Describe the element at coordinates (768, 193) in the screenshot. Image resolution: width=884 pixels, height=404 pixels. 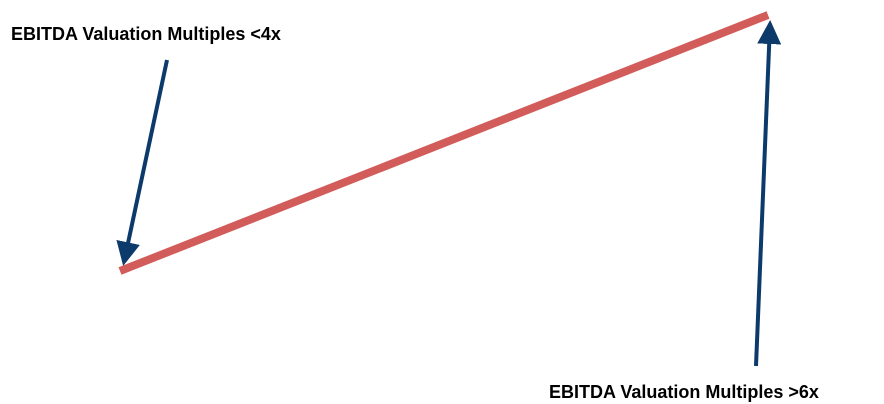
I see `arrow-to-high-point` at that location.